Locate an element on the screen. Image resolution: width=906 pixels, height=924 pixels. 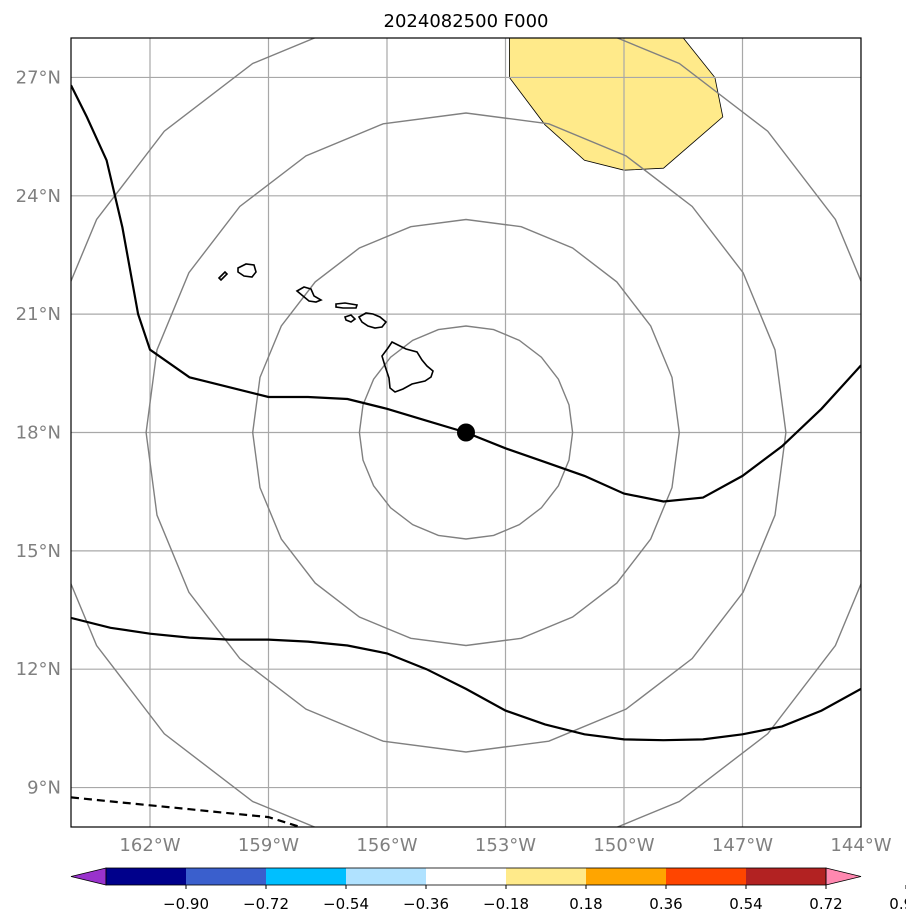
lat-tick-label: 21°N is located at coordinates (38, 314).